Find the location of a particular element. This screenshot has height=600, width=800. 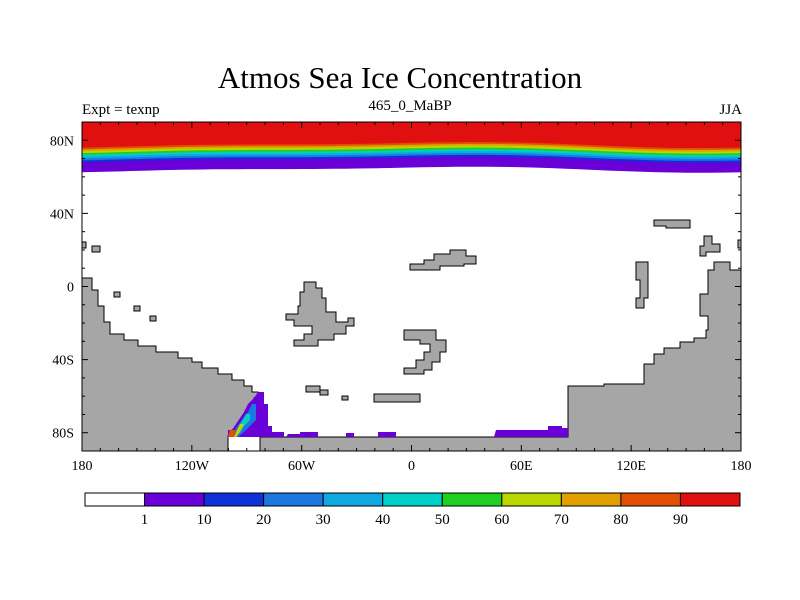

south-ice-field is located at coordinates (398, 414).